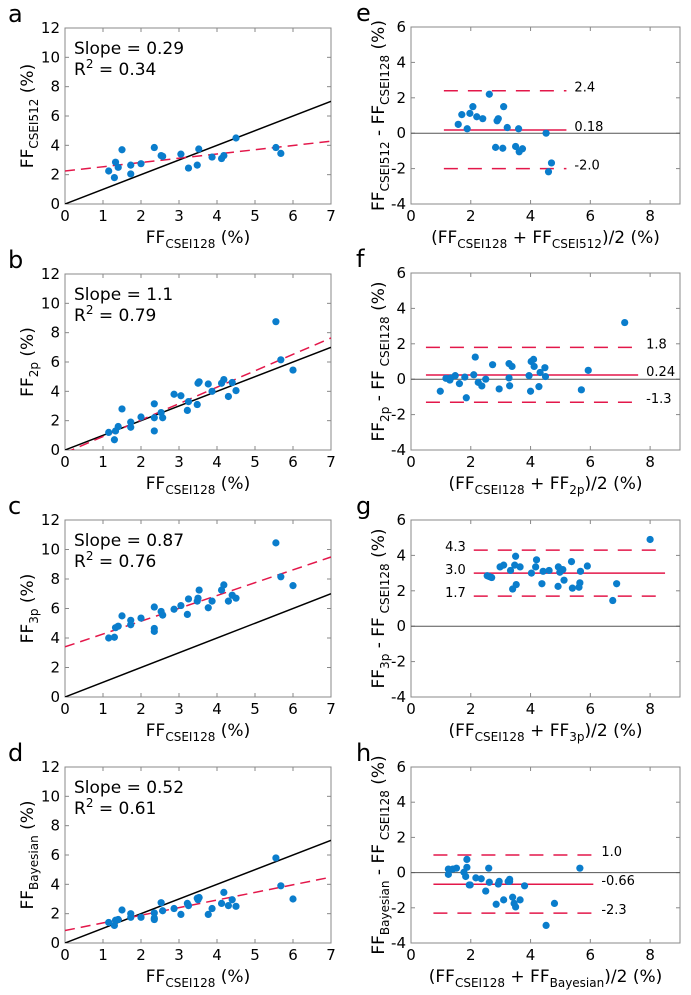  What do you see at coordinates (198, 904) in the screenshot?
I see `fit-line` at bounding box center [198, 904].